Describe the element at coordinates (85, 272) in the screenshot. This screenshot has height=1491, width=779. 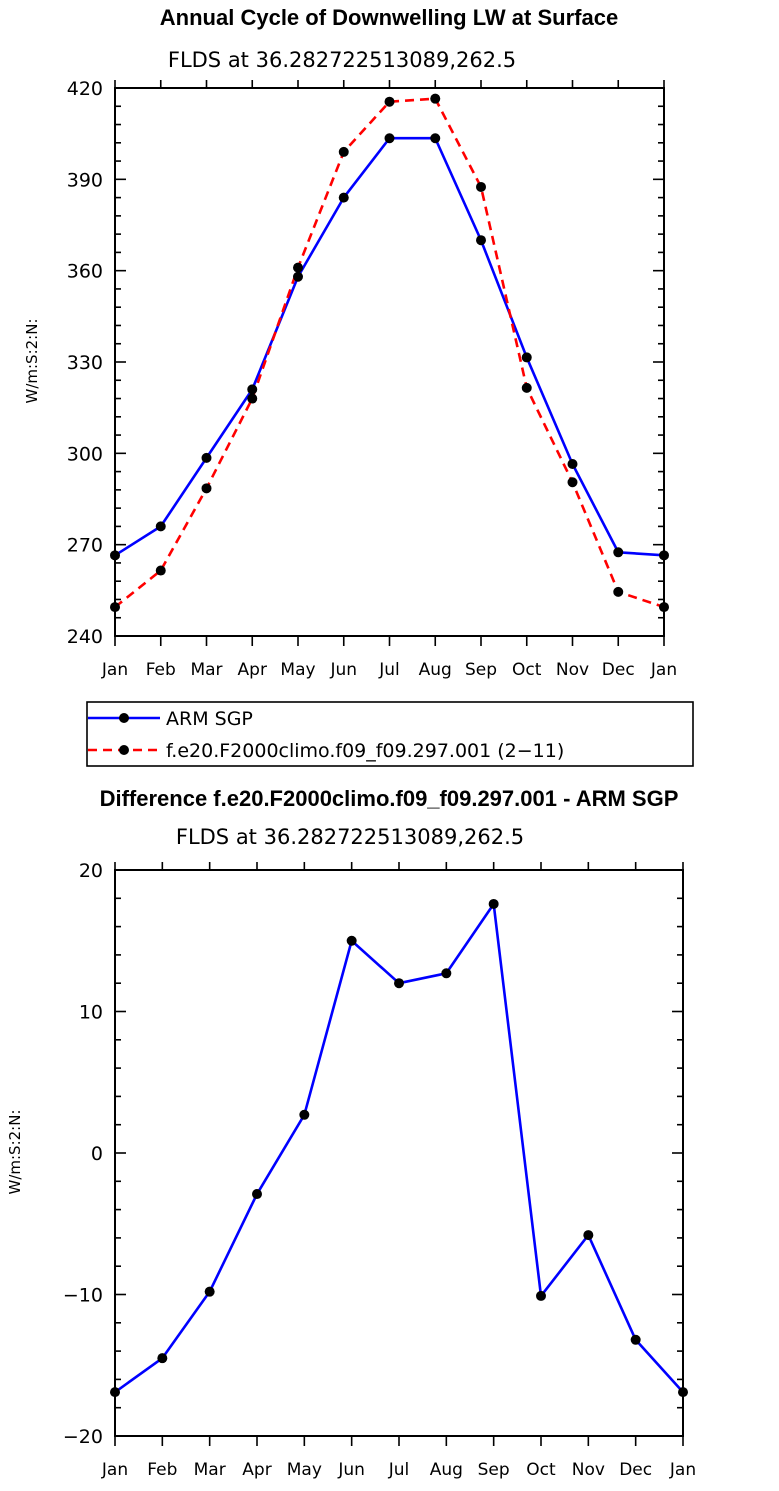
I see `chart1-ytick-label: 360` at that location.